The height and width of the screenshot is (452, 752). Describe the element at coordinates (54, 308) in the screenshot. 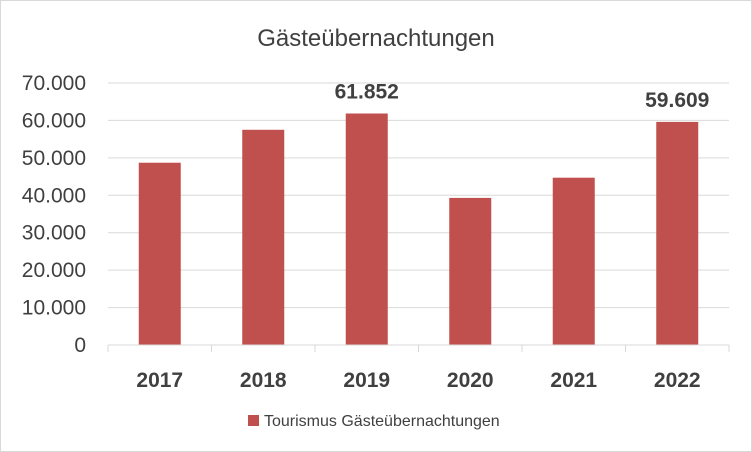

I see `y-tick-label: 10.000` at that location.